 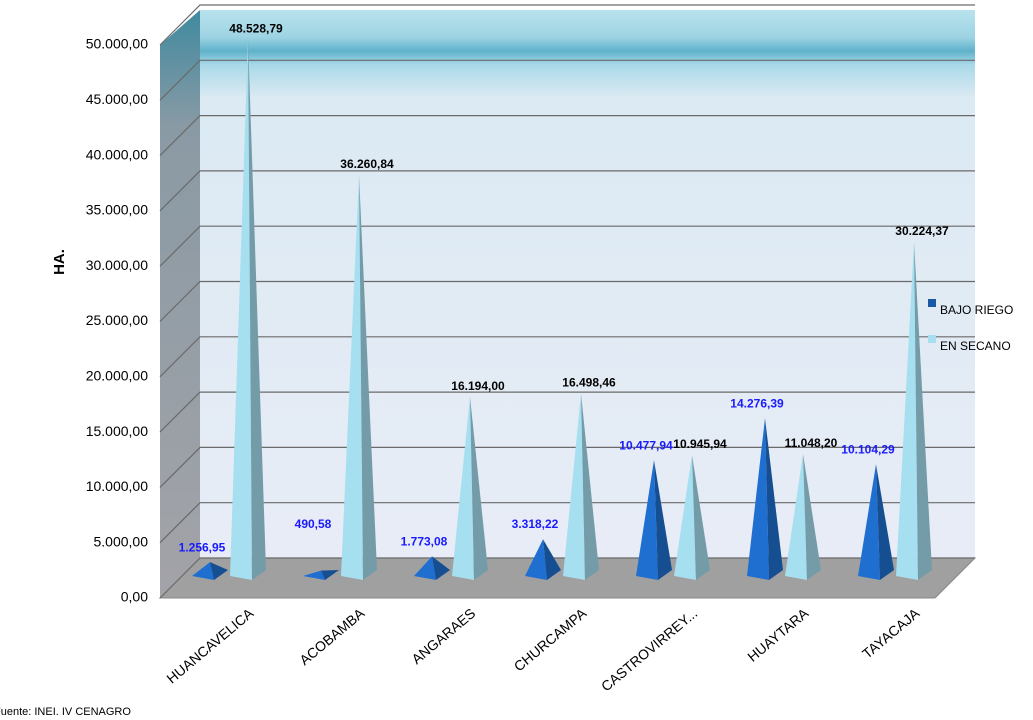 What do you see at coordinates (757, 403) in the screenshot?
I see `value-label: 14.276,39` at bounding box center [757, 403].